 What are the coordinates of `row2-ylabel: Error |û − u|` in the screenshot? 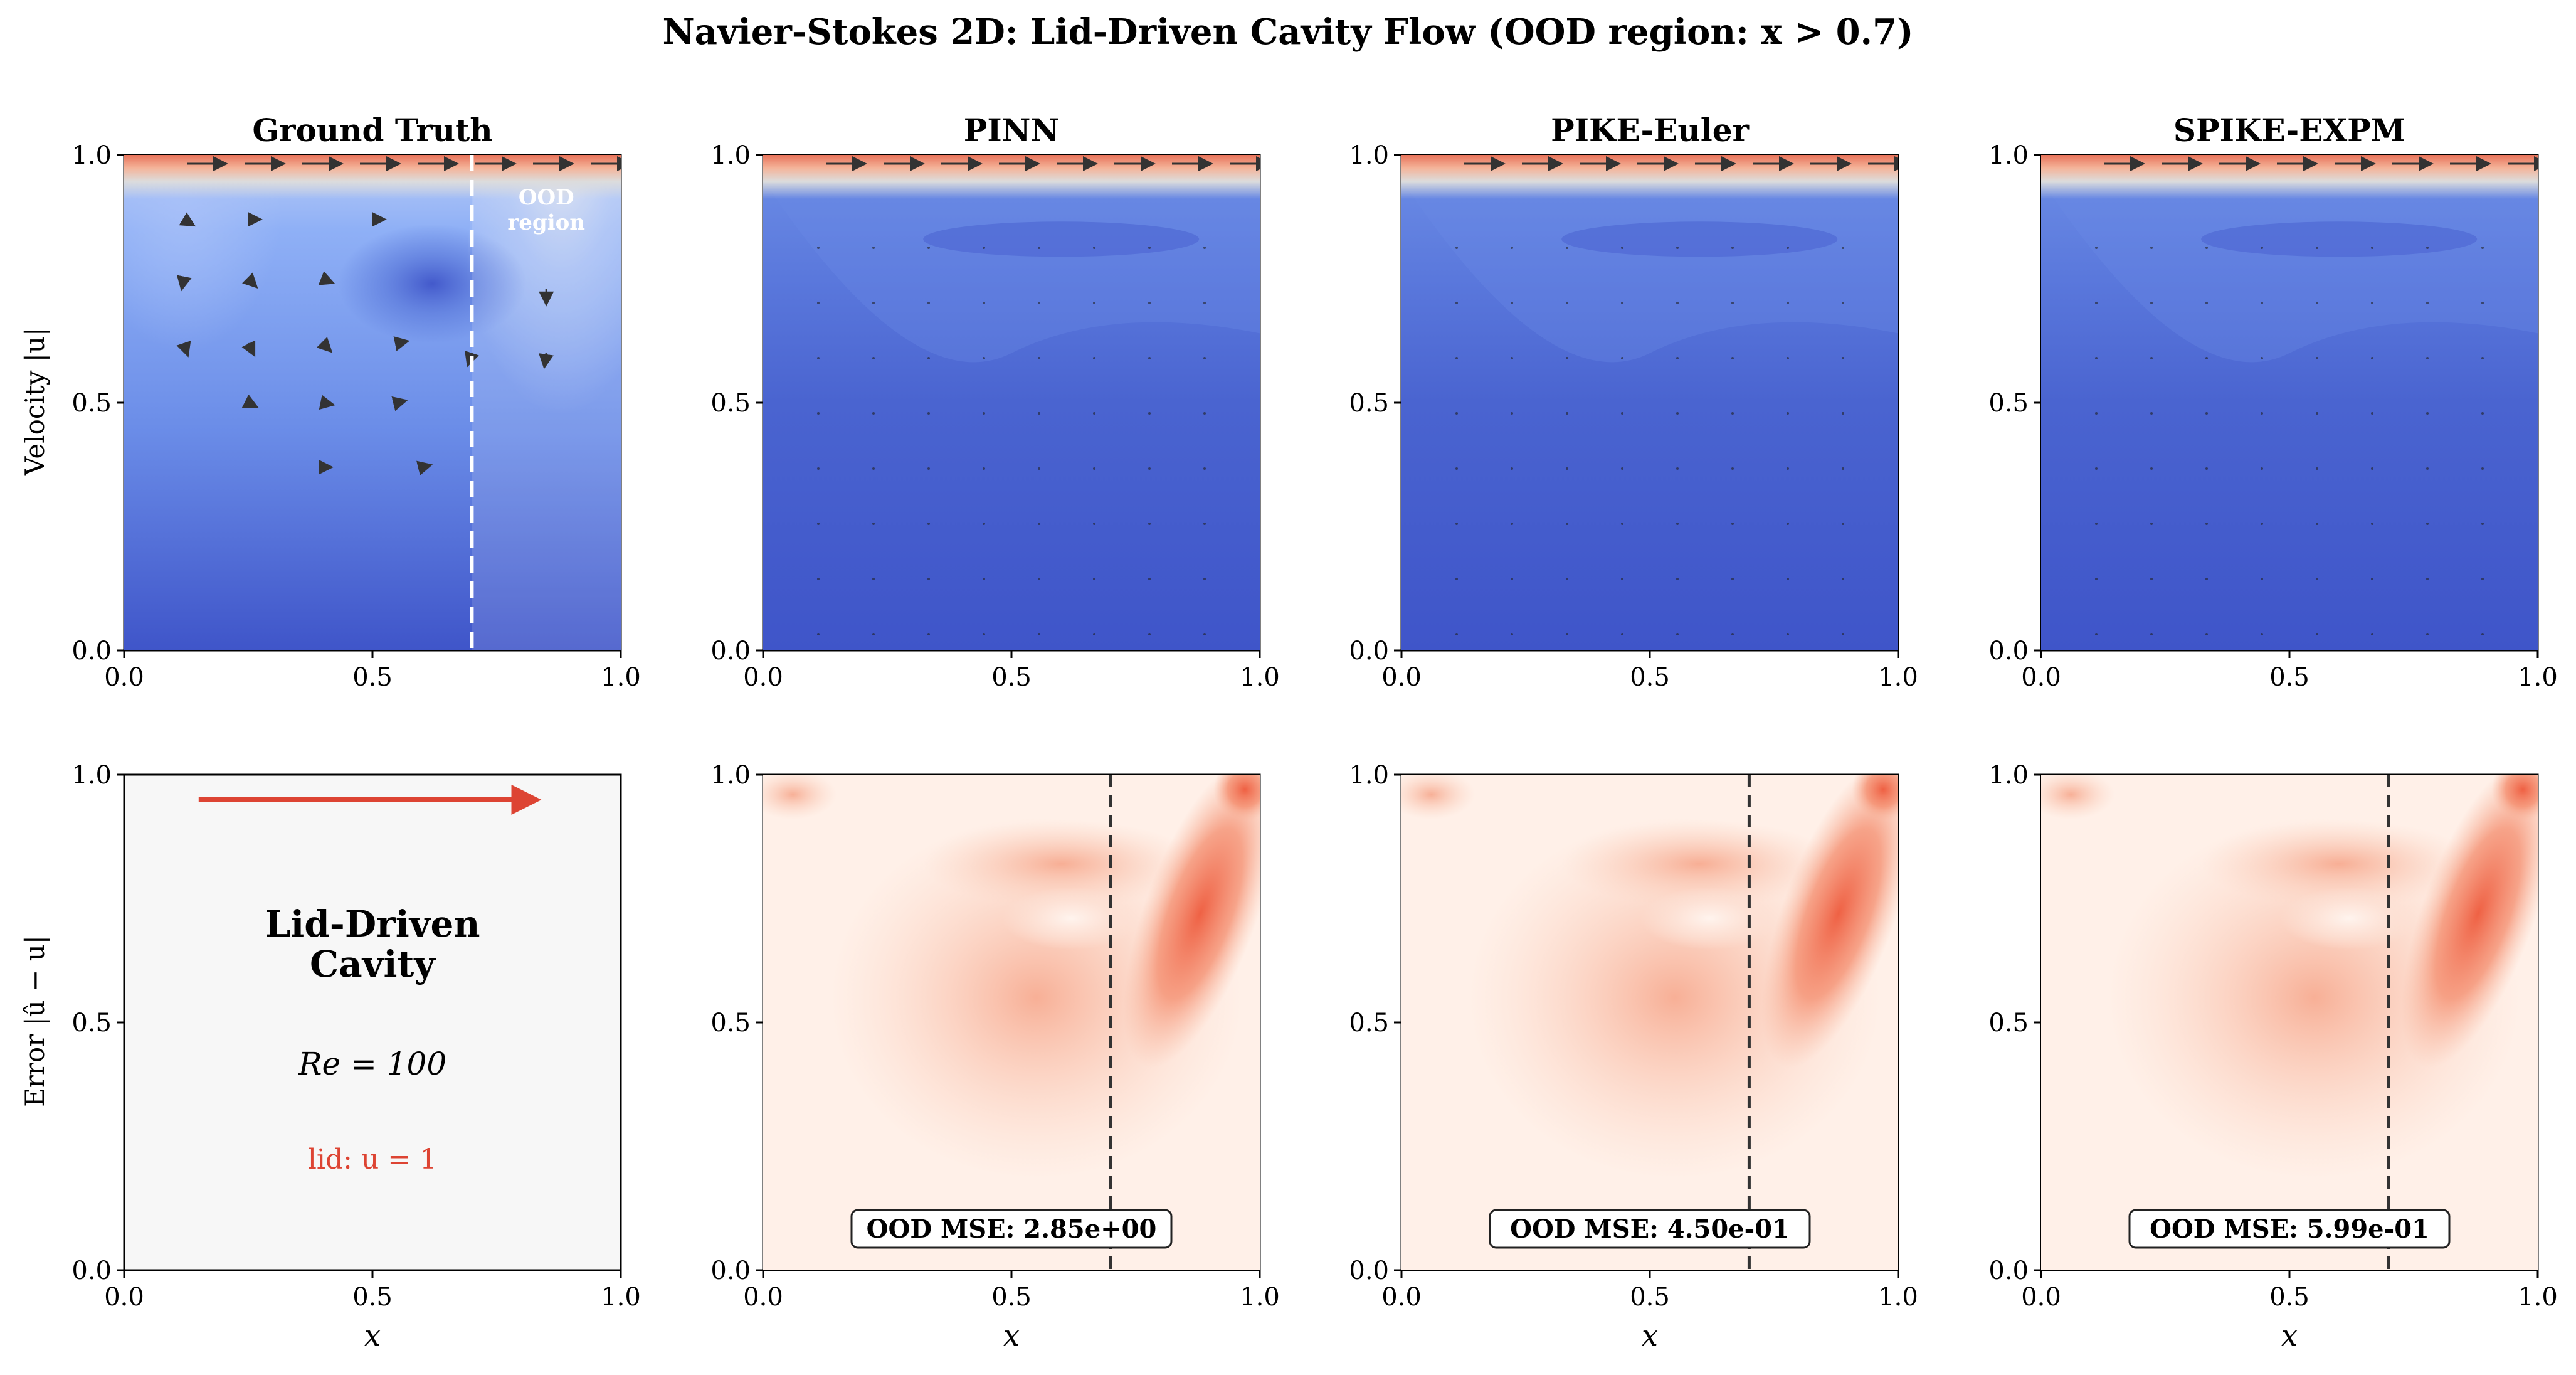 It's located at (34, 1021).